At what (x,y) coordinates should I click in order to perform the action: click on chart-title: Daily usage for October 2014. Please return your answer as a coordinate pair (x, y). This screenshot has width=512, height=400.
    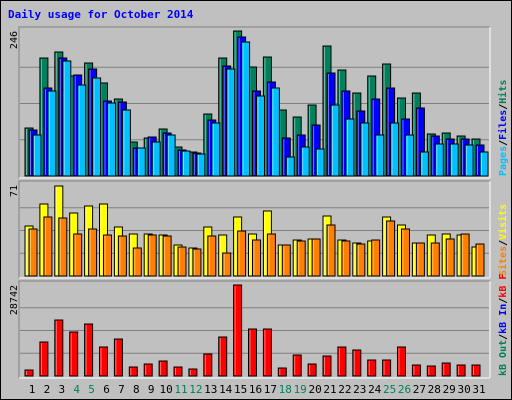
    Looking at the image, I should click on (101, 14).